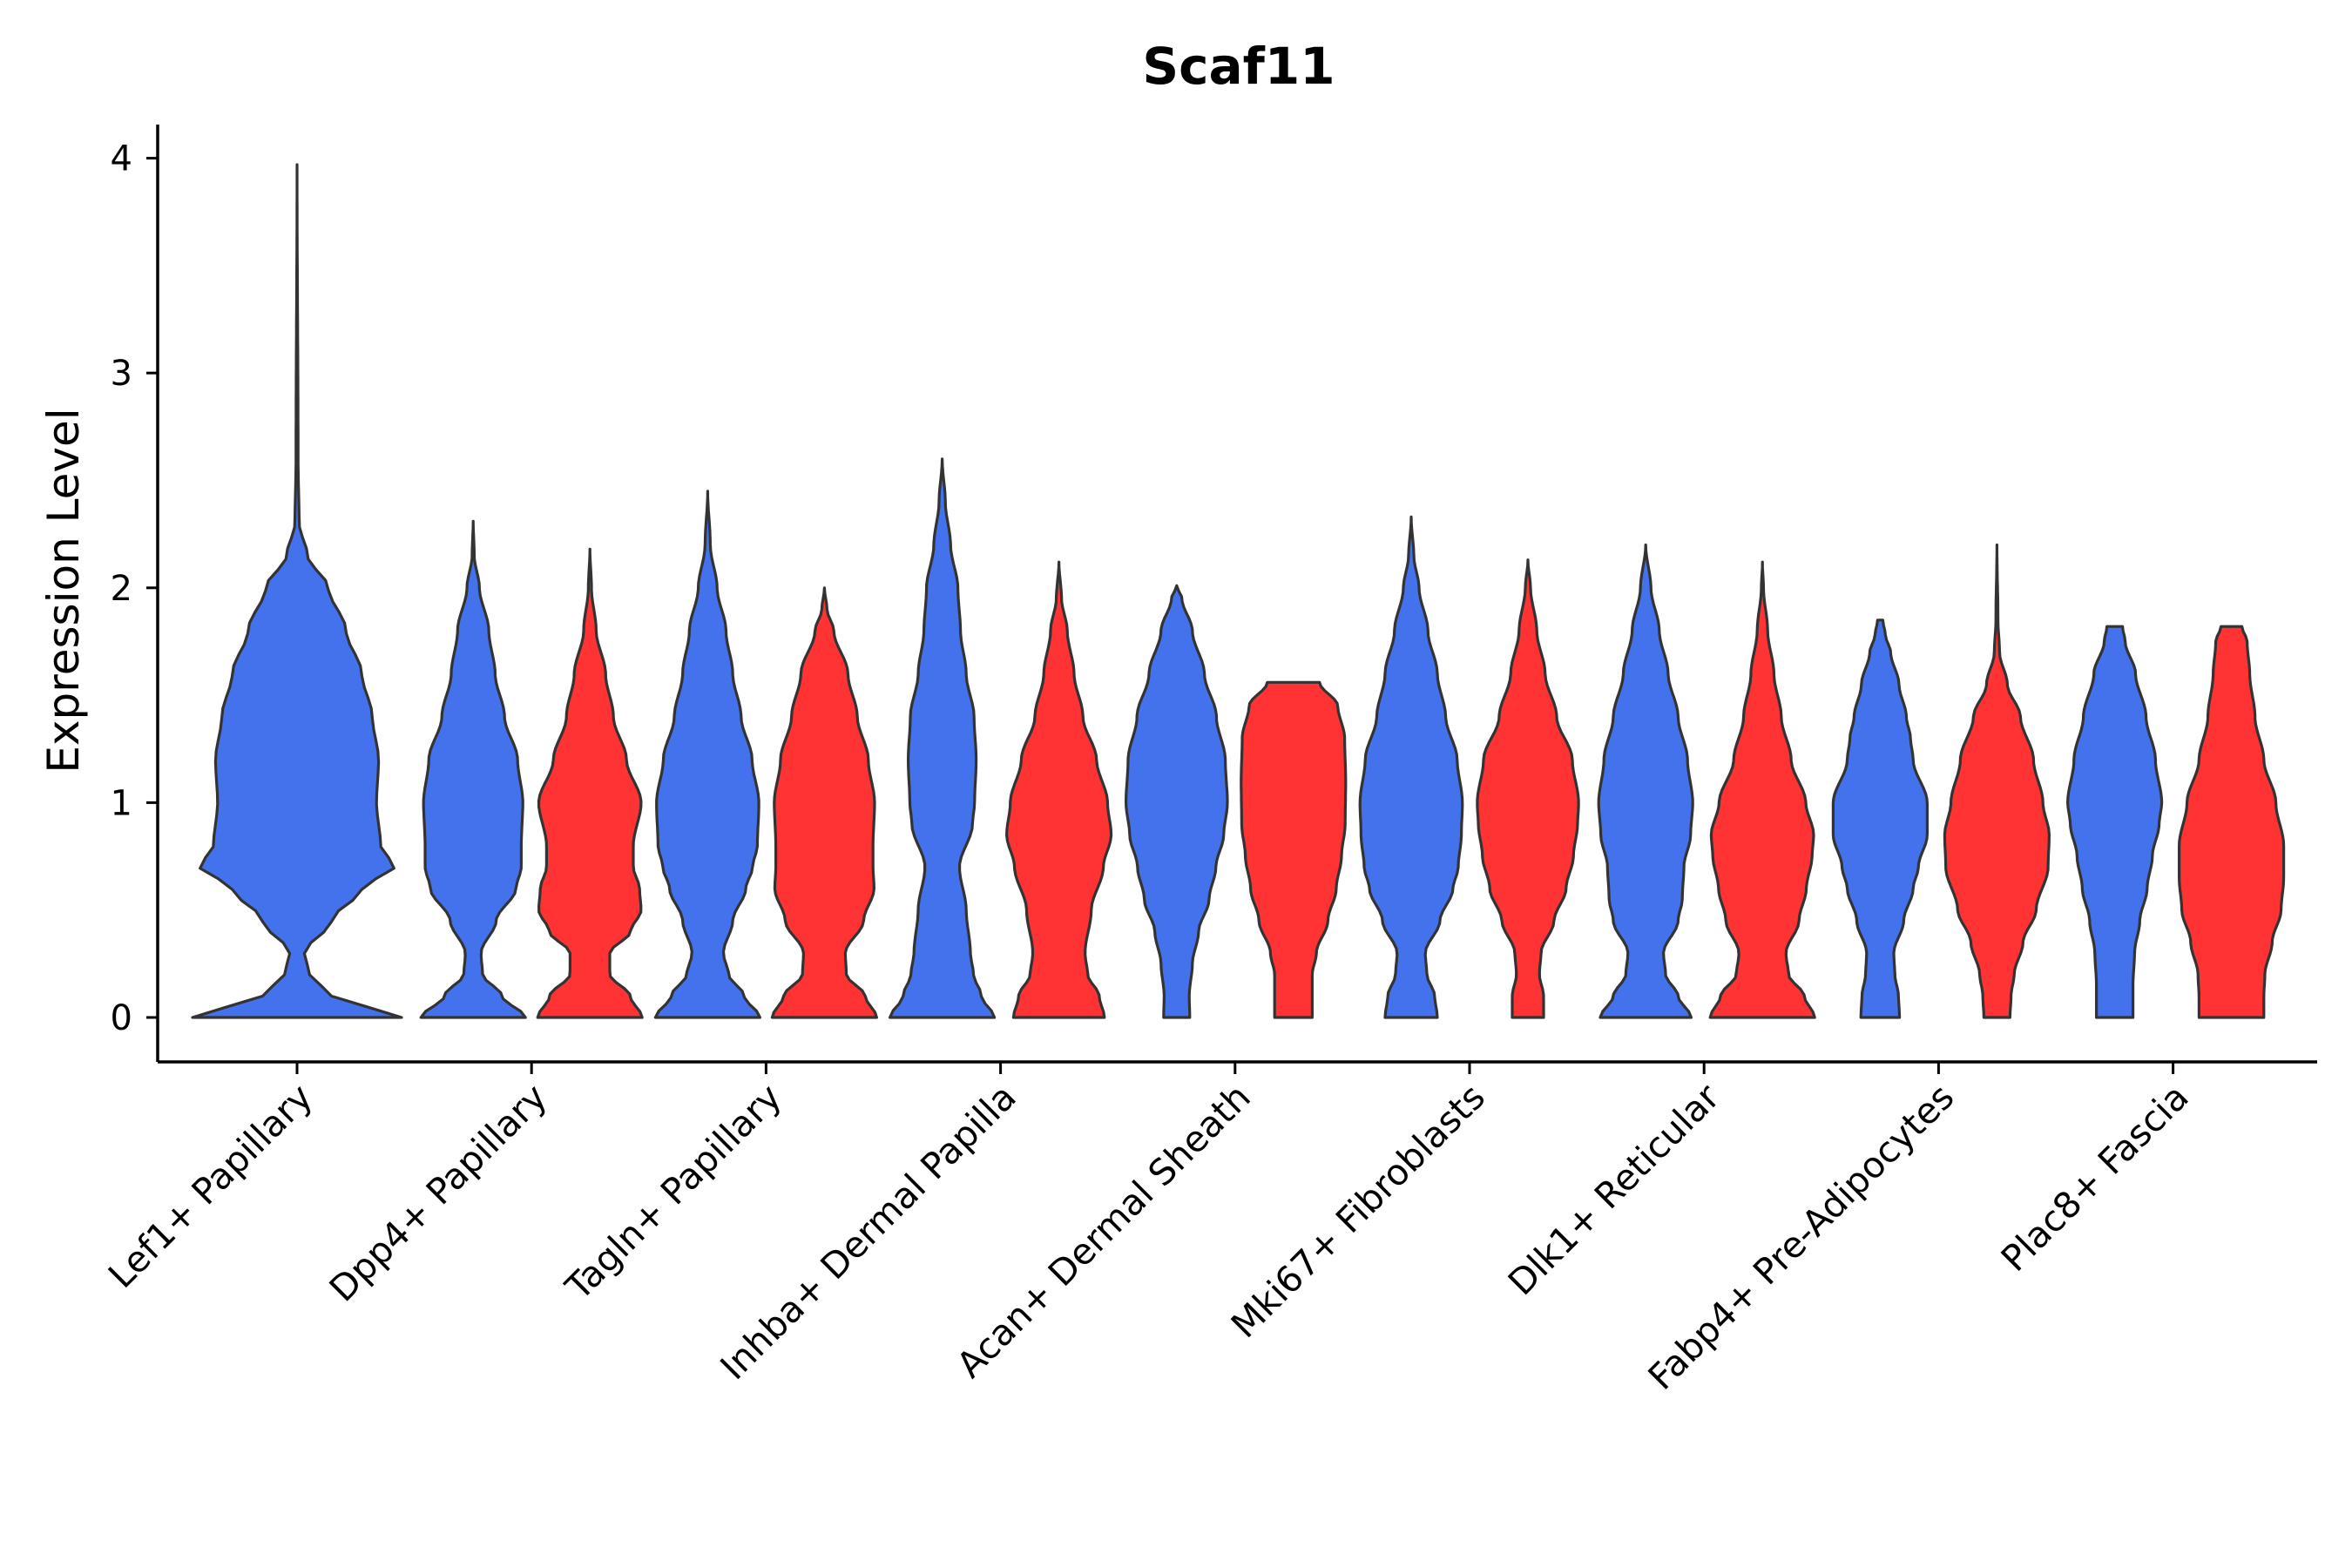 This screenshot has width=2352, height=1568. I want to click on x-category-label: Dlk1+ Reticular, so click(1614, 1189).